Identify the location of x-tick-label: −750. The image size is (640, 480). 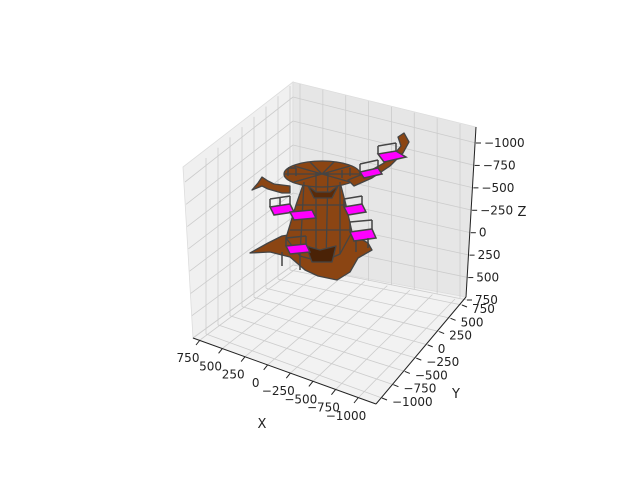
(323, 408).